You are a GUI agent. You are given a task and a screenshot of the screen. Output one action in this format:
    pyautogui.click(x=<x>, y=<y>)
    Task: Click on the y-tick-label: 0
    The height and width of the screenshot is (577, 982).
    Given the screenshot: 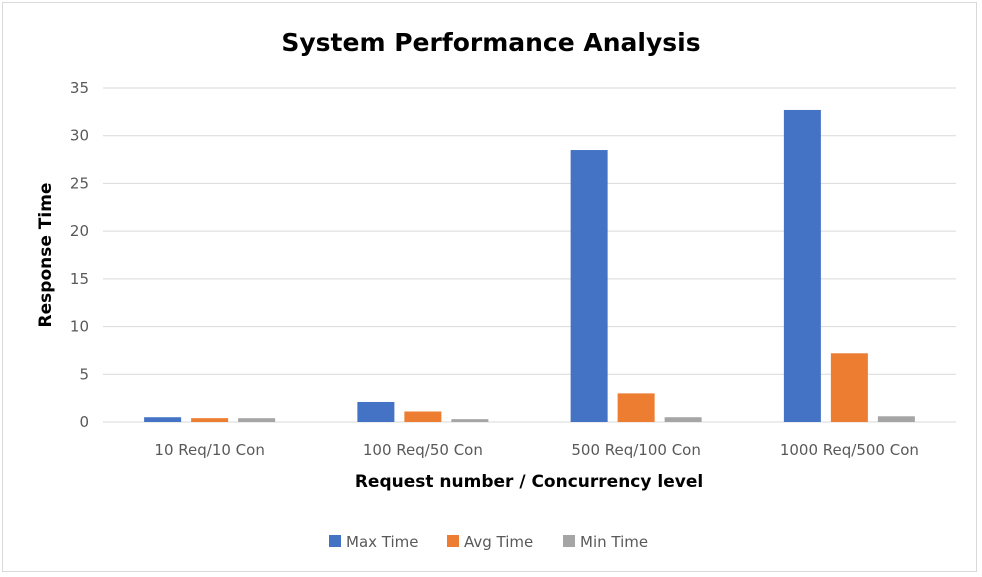 What is the action you would take?
    pyautogui.click(x=84, y=422)
    